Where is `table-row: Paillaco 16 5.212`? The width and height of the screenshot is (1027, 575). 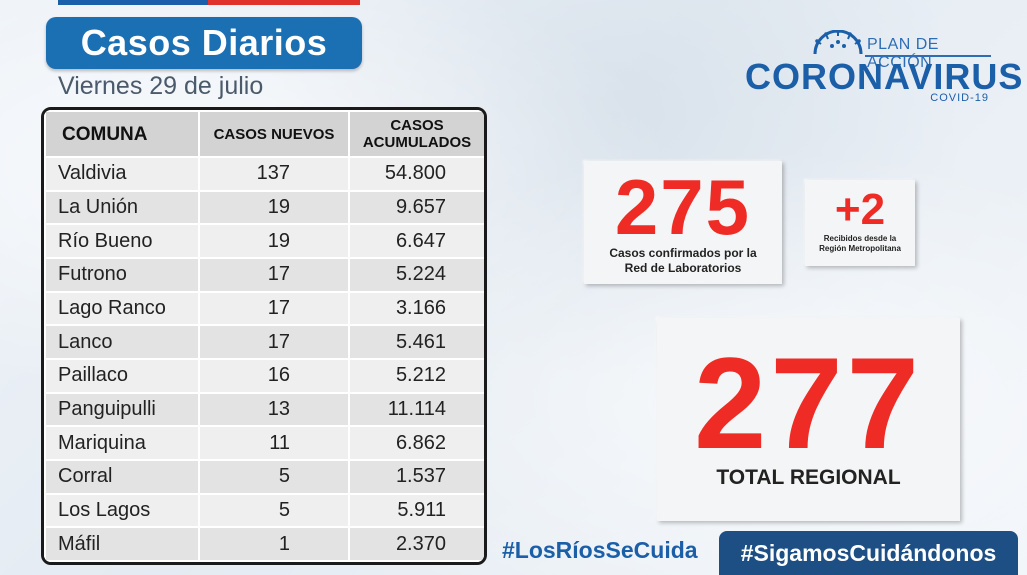
table-row: Paillaco 16 5.212 is located at coordinates (264, 375).